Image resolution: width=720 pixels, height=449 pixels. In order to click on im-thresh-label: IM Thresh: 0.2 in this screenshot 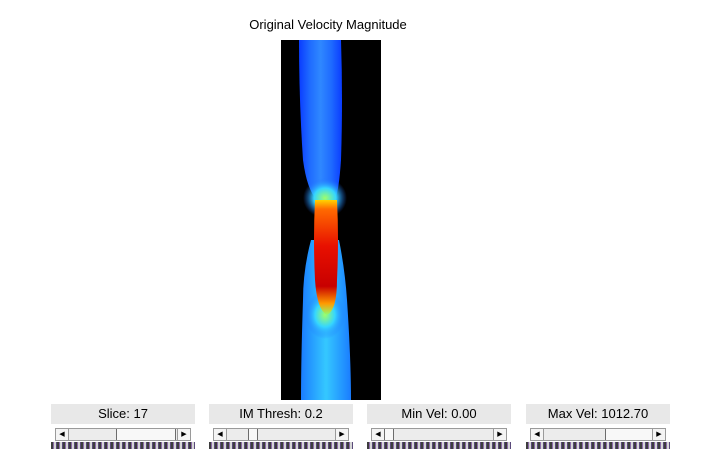, I will do `click(281, 414)`.